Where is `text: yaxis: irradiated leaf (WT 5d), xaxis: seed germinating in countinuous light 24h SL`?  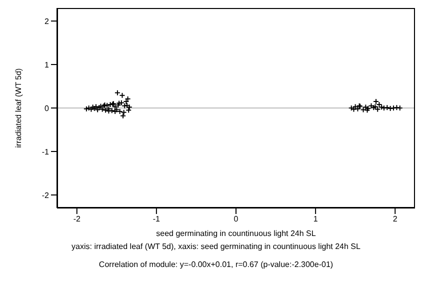
text: yaxis: irradiated leaf (WT 5d), xaxis: seed germinating in countinuous light 24h SL is located at coordinates (216, 246).